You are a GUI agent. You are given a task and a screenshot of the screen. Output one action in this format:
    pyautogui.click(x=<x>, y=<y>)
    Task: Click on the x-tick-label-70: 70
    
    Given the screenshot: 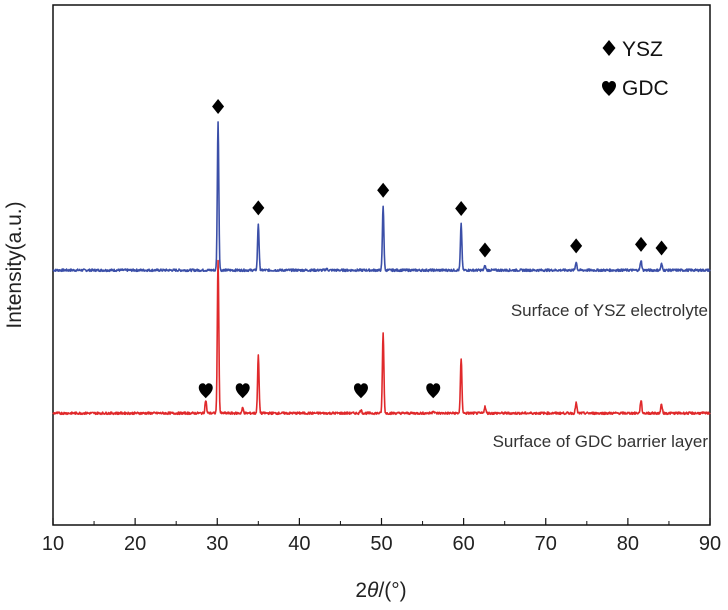 What is the action you would take?
    pyautogui.click(x=546, y=544)
    